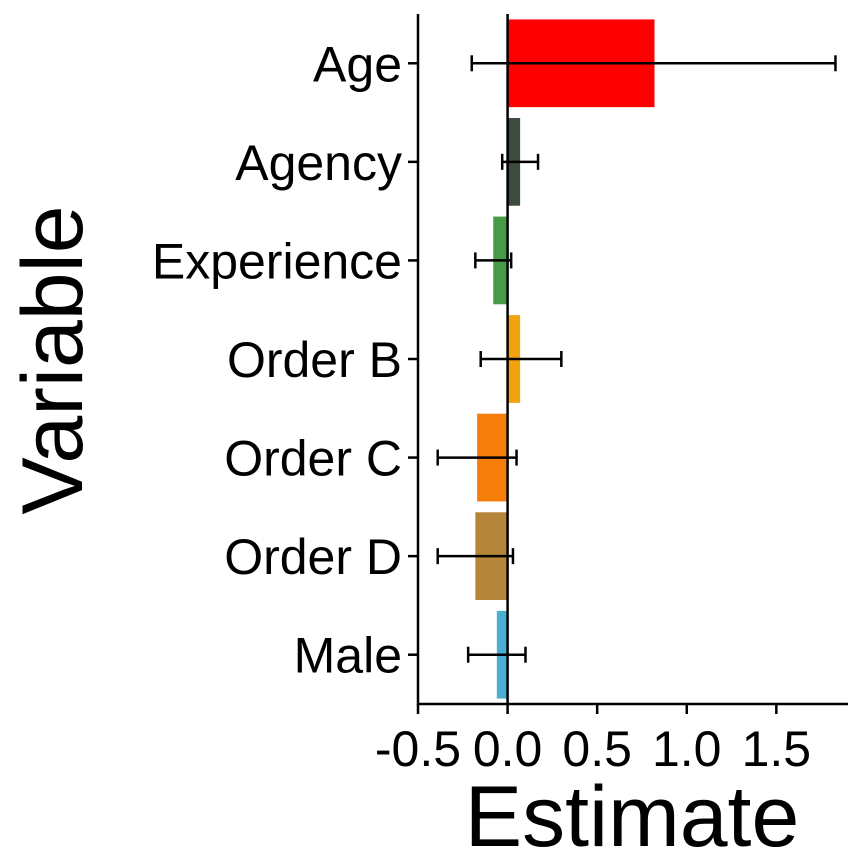 The image size is (864, 864). I want to click on y-category-label: Age, so click(357, 64).